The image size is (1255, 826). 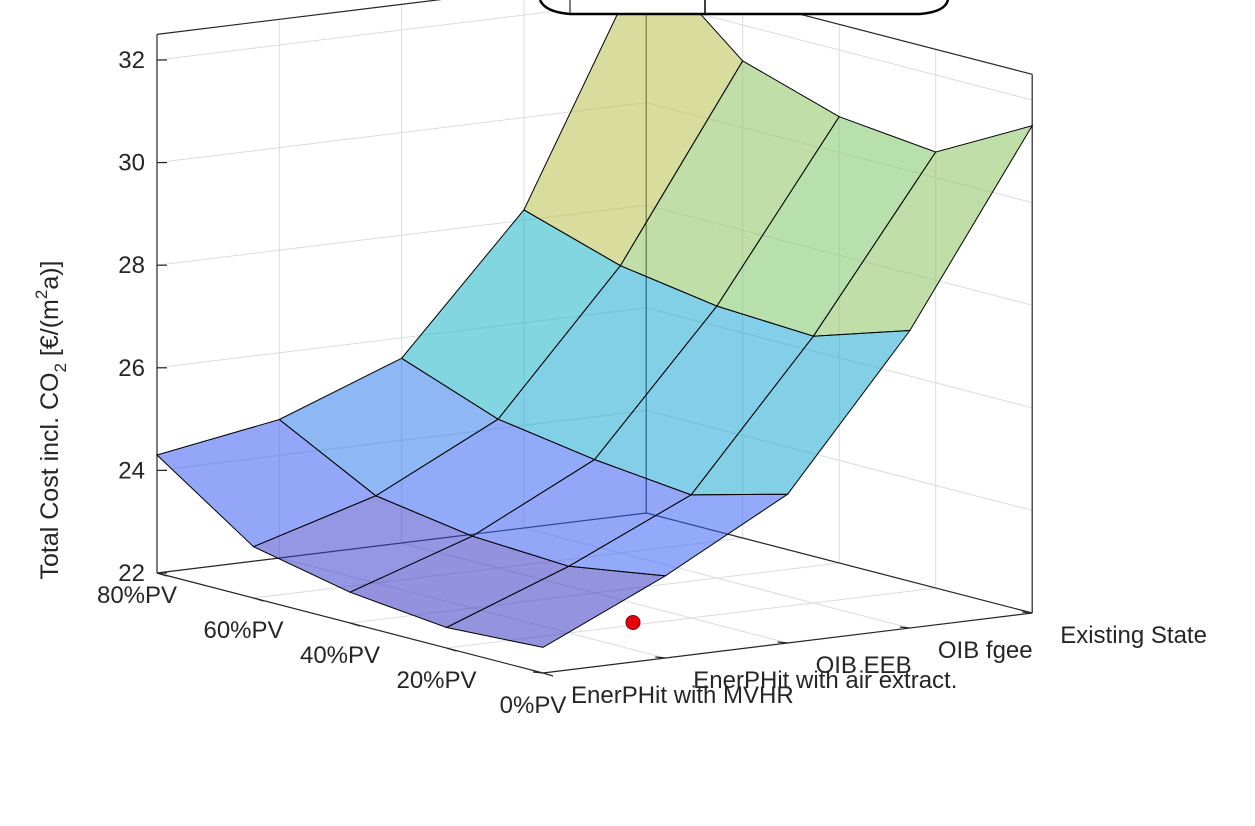 I want to click on minimum-marker, so click(x=633, y=622).